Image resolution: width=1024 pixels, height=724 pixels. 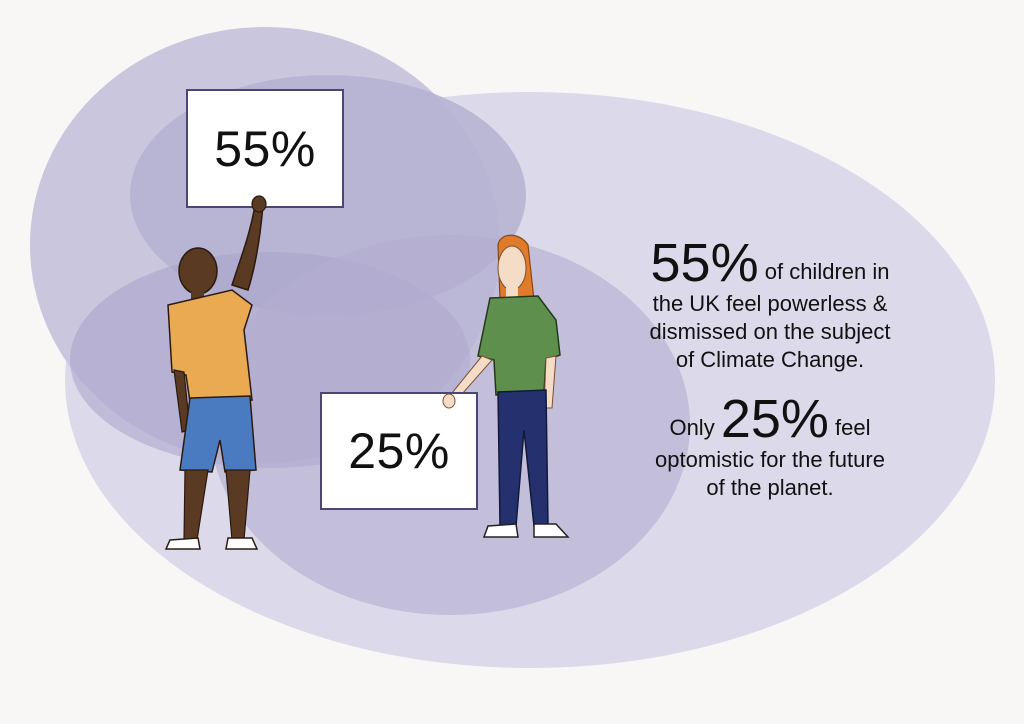 What do you see at coordinates (770, 359) in the screenshot?
I see `stat1-line4: of Climate Change.` at bounding box center [770, 359].